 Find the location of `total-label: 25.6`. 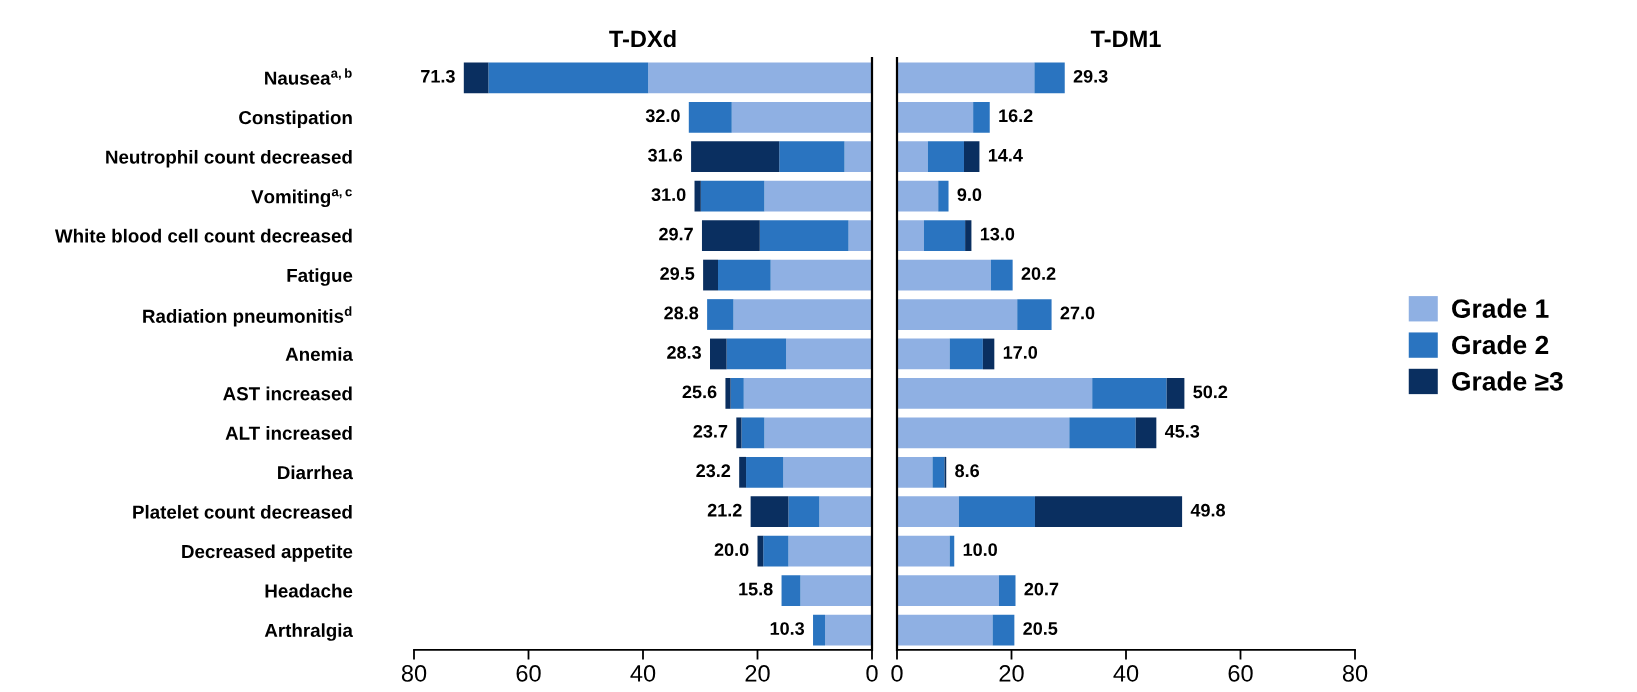

total-label: 25.6 is located at coordinates (699, 392).